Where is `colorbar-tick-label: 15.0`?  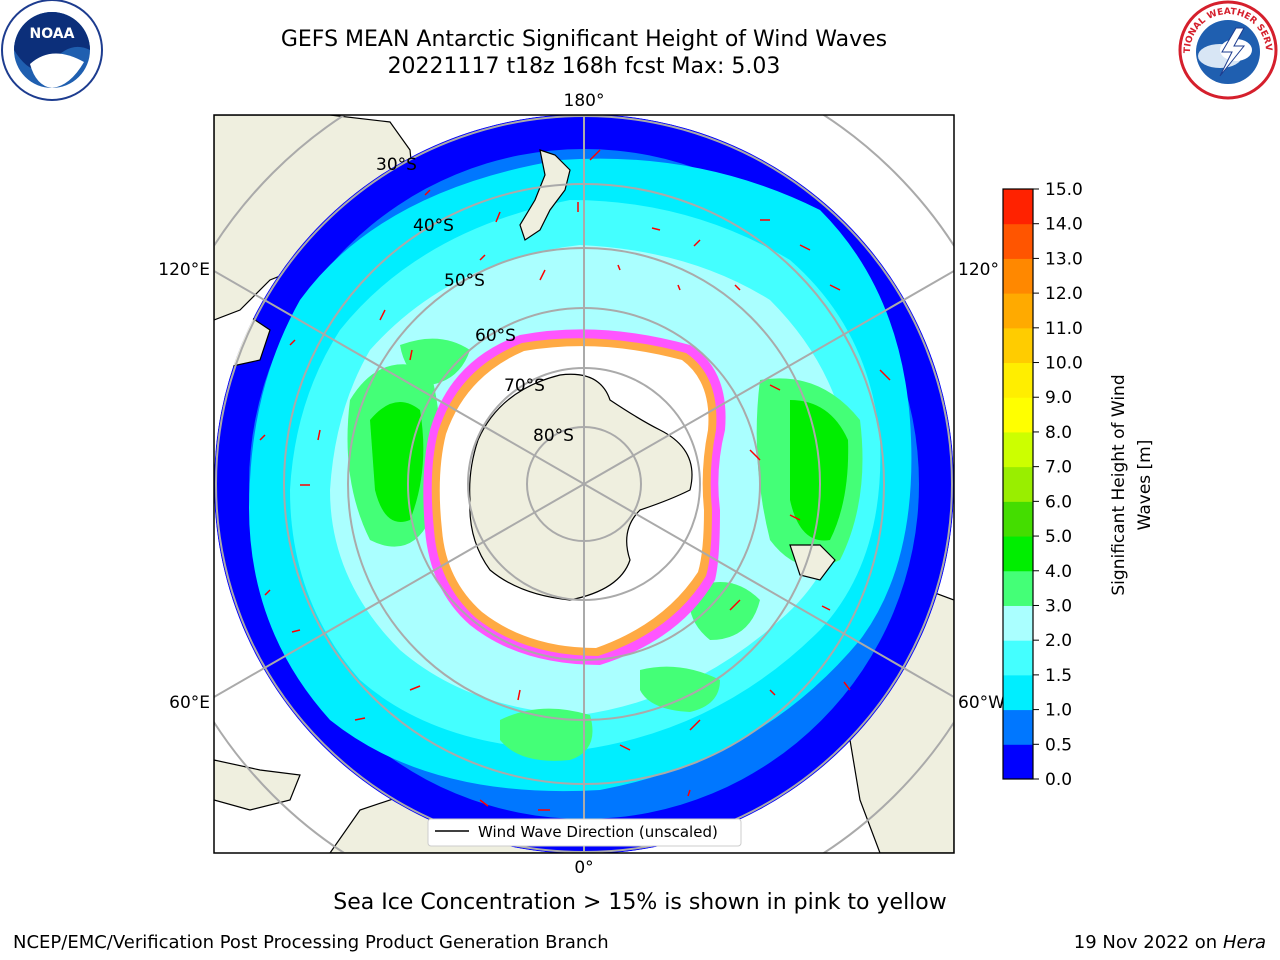 colorbar-tick-label: 15.0 is located at coordinates (1064, 190).